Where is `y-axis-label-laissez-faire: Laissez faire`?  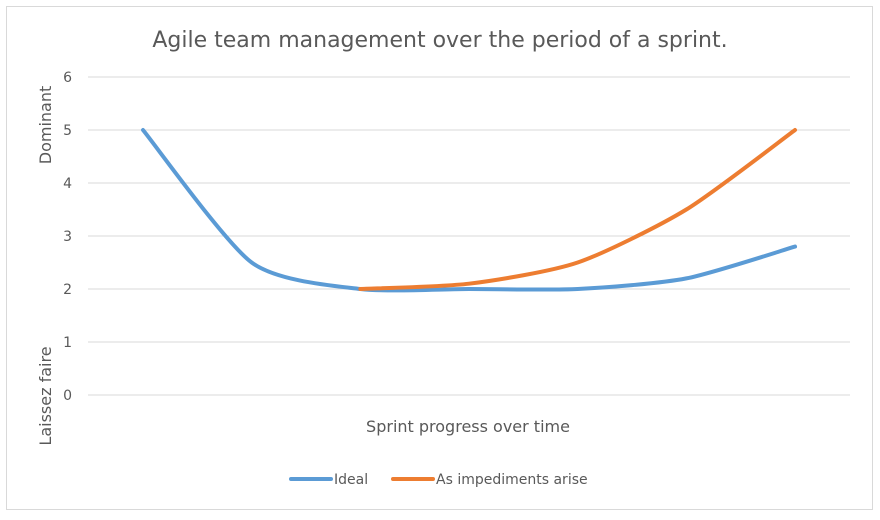 y-axis-label-laissez-faire: Laissez faire is located at coordinates (45, 395).